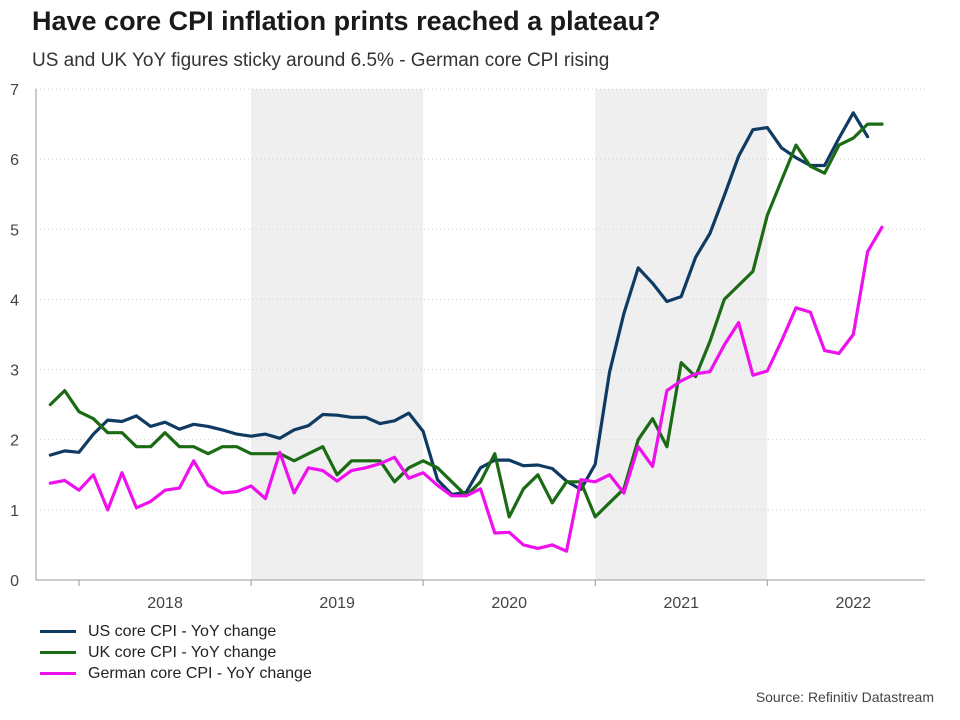 The width and height of the screenshot is (960, 720). I want to click on legend-item-uk: UK core CPI - YoY change, so click(176, 652).